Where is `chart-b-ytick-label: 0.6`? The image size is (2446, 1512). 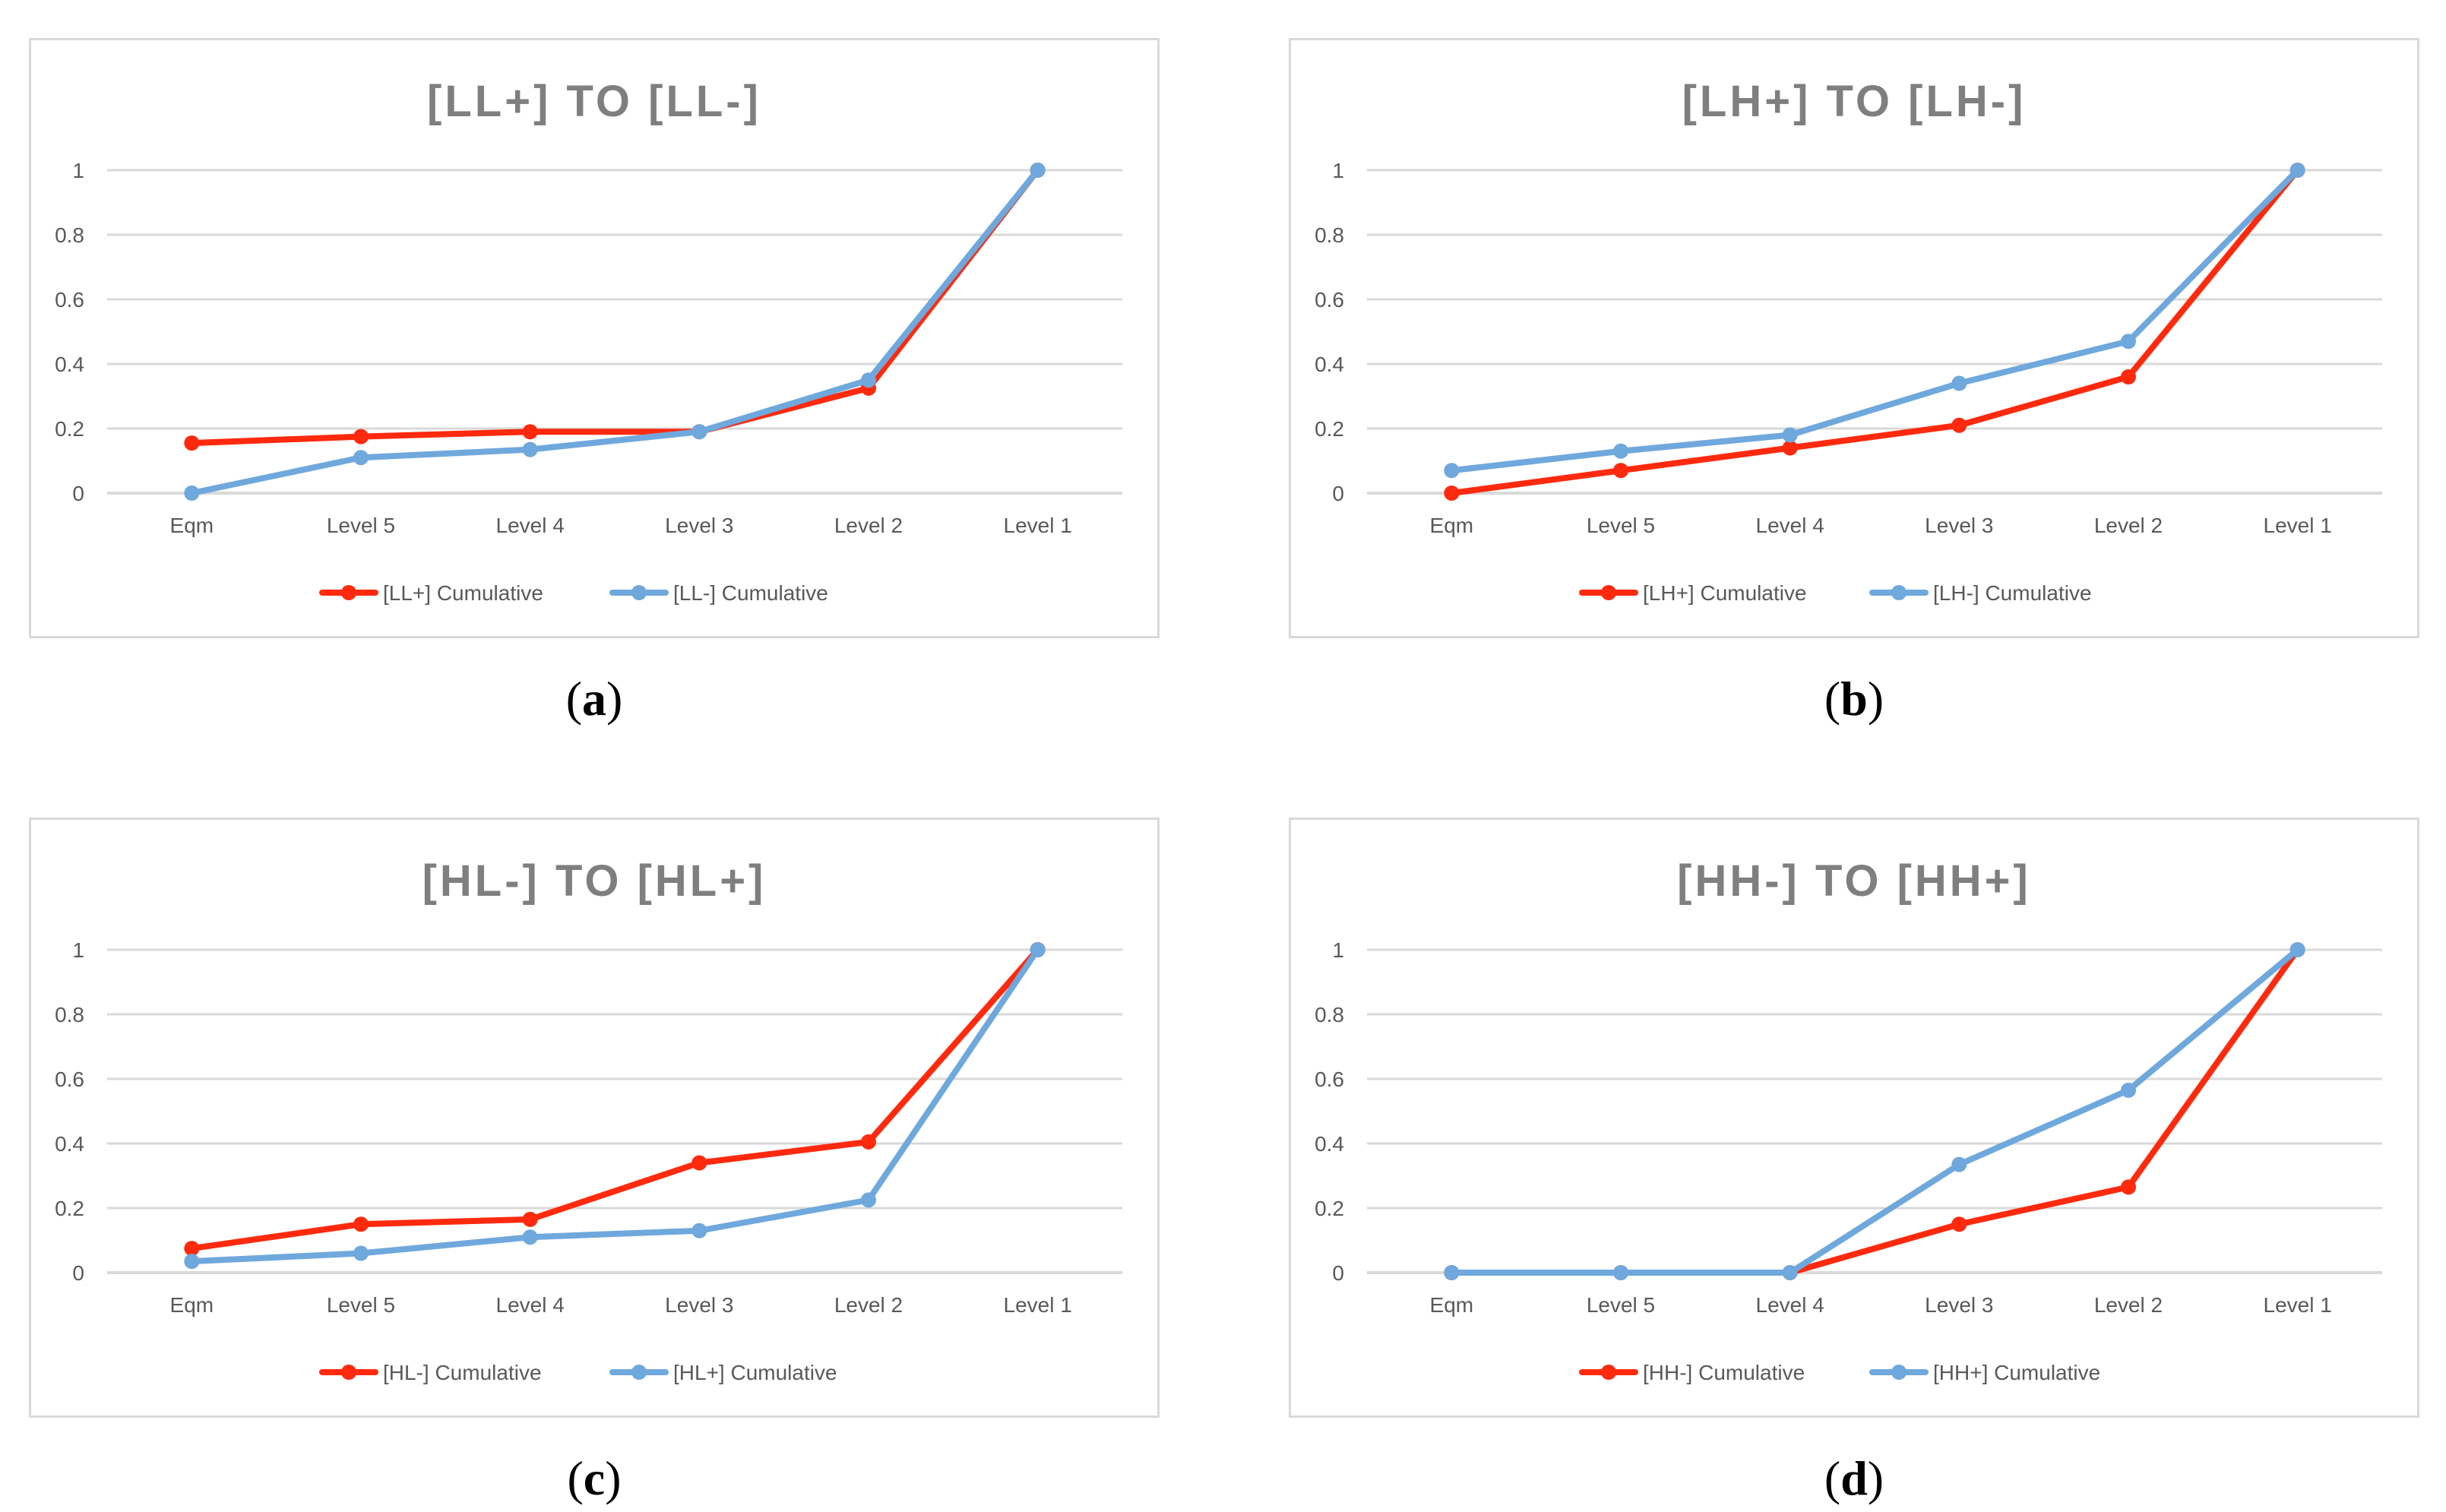
chart-b-ytick-label: 0.6 is located at coordinates (1329, 300).